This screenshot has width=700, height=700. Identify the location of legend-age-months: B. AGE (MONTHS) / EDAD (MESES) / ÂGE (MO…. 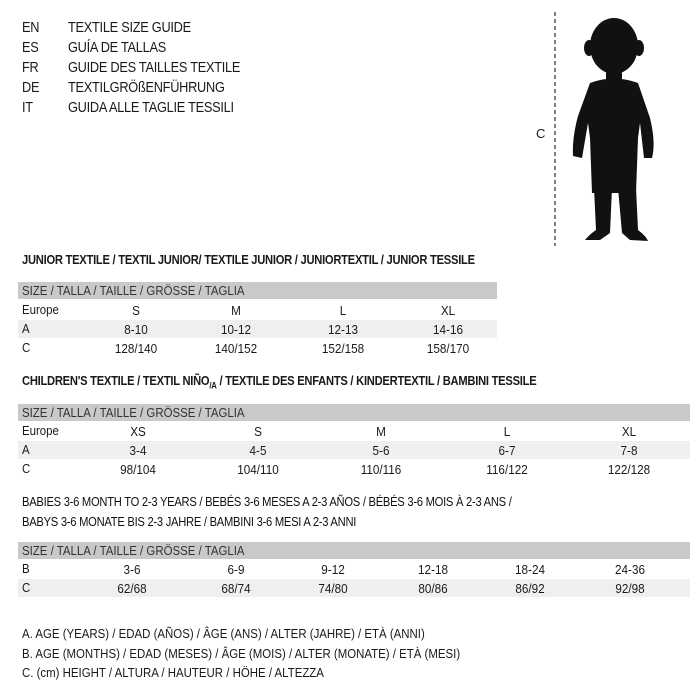
(241, 653).